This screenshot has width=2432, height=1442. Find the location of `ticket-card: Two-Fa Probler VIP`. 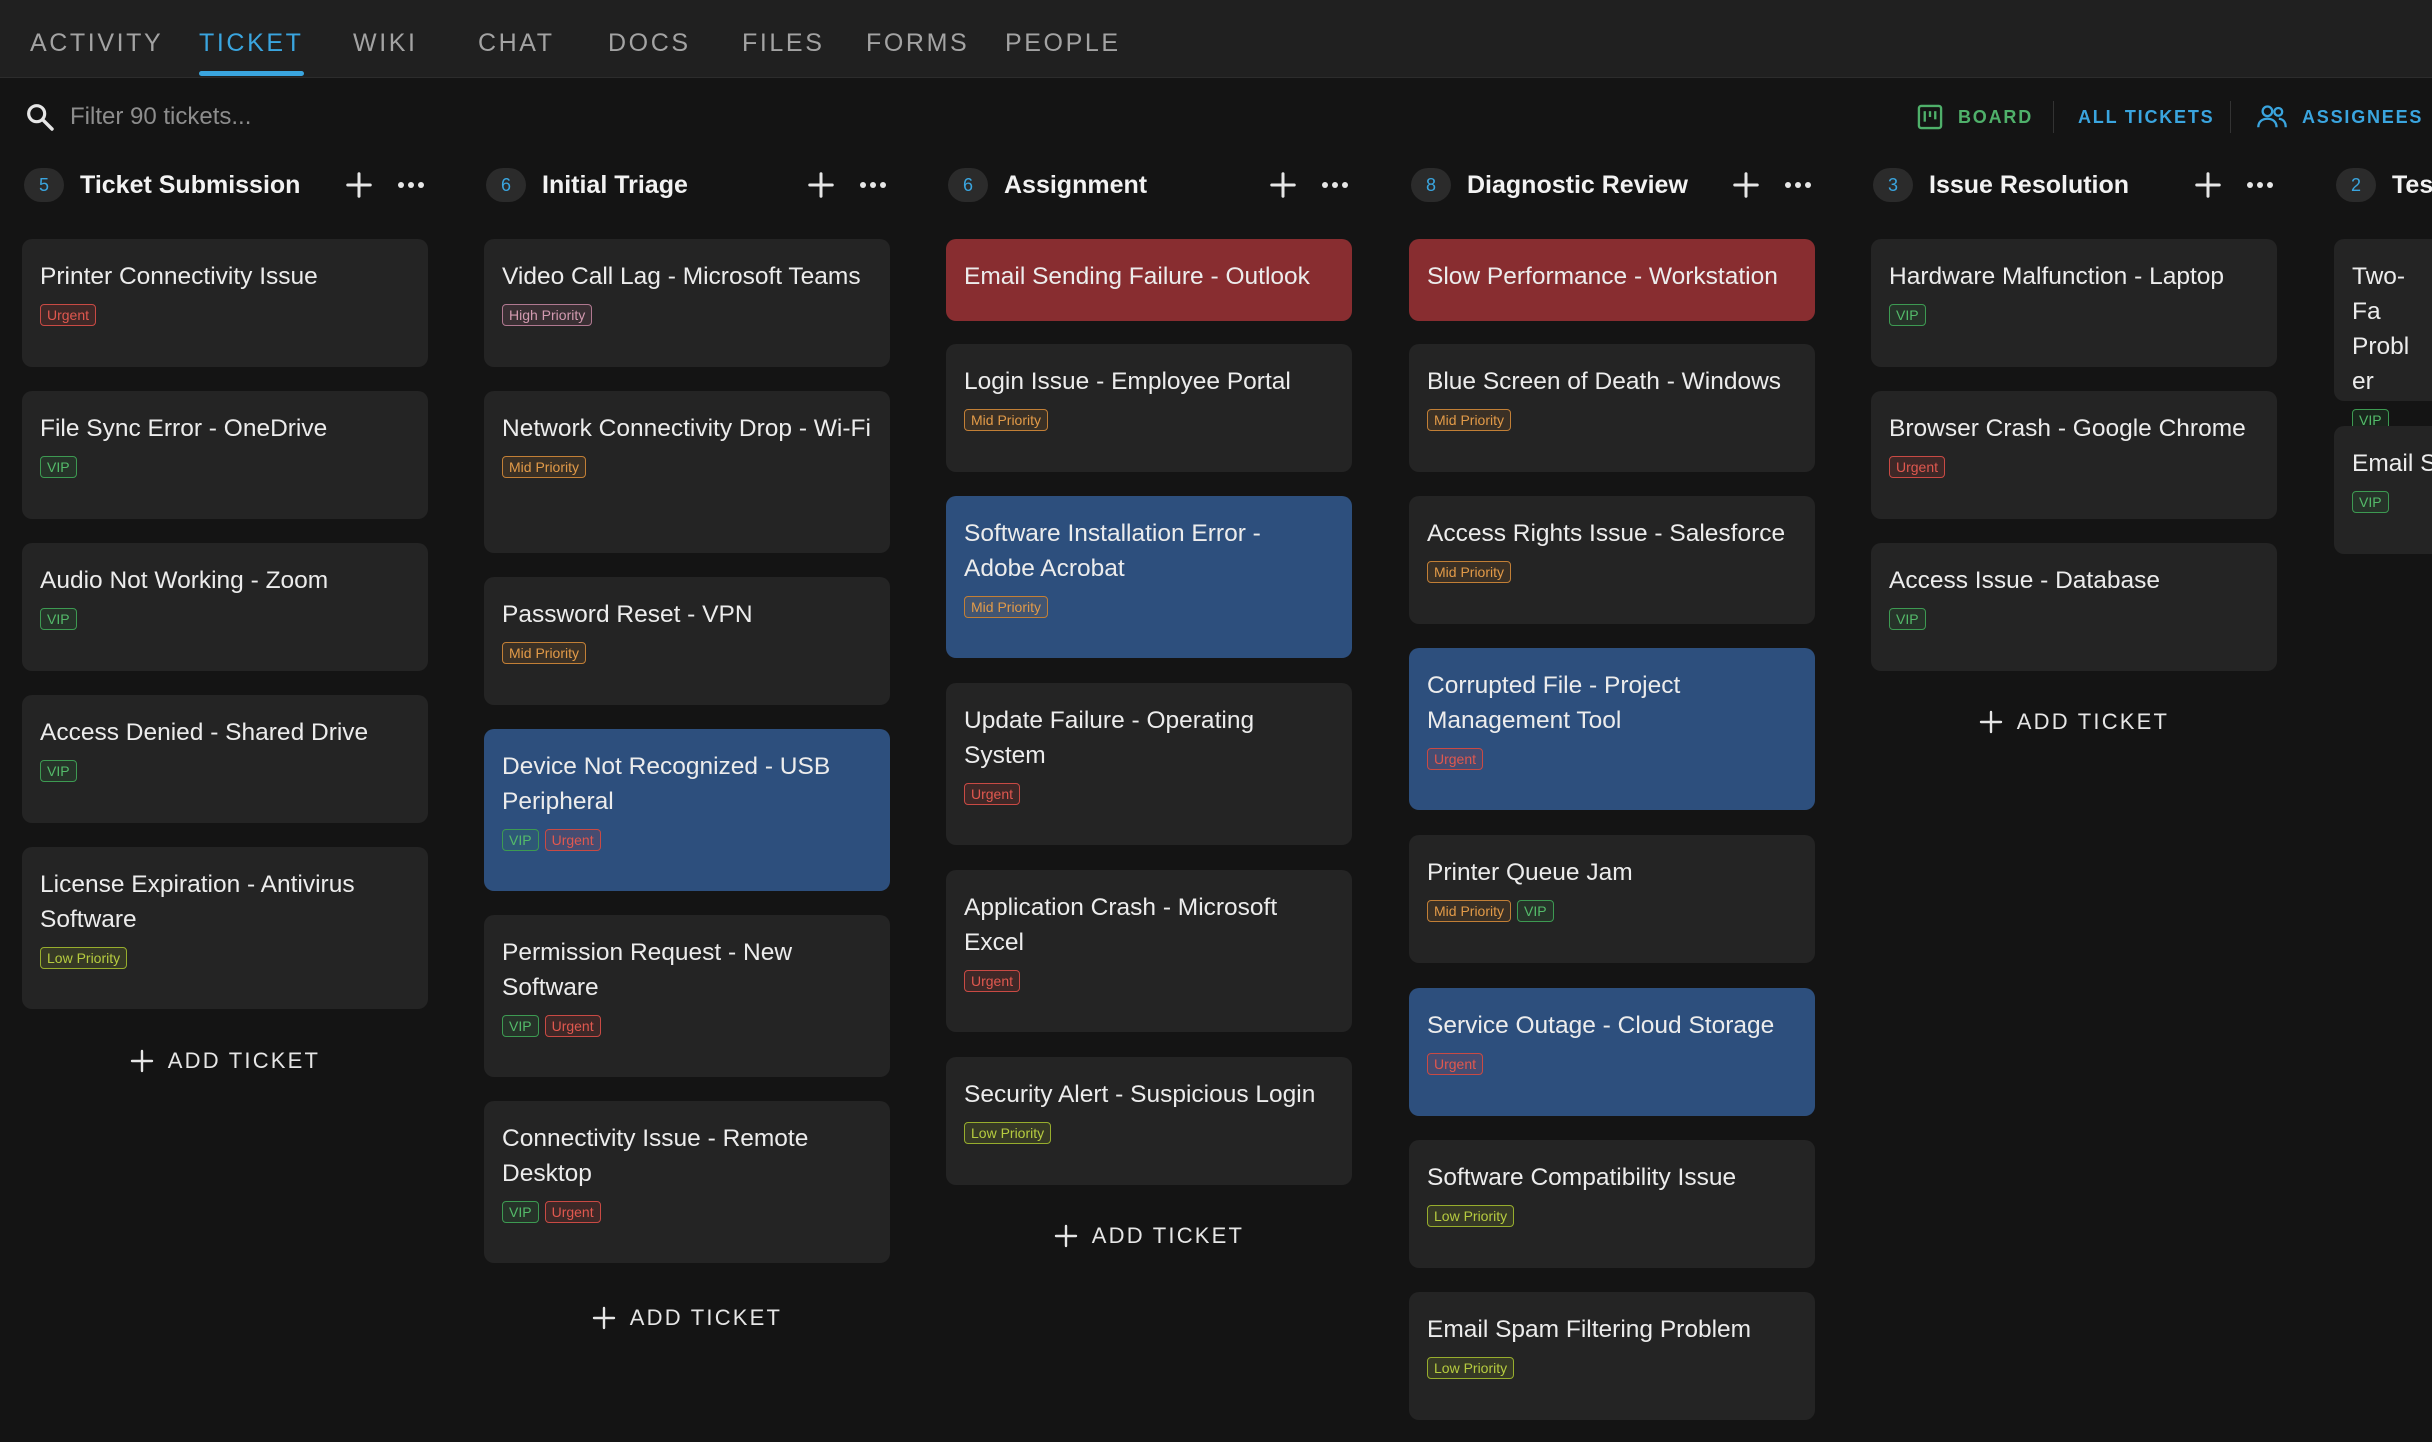

ticket-card: Two-Fa Probler VIP is located at coordinates (2383, 335).